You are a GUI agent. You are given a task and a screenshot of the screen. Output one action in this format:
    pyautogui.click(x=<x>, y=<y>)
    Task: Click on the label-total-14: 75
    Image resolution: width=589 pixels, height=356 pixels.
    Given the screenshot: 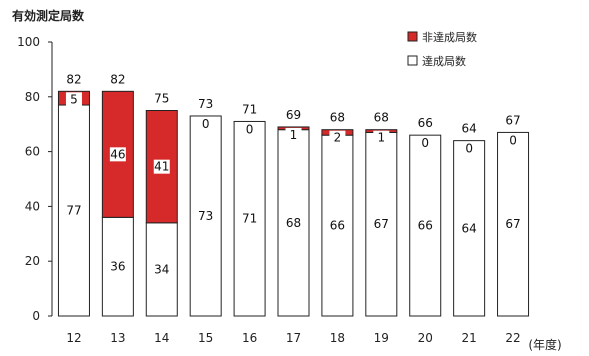 What is the action you would take?
    pyautogui.click(x=161, y=99)
    